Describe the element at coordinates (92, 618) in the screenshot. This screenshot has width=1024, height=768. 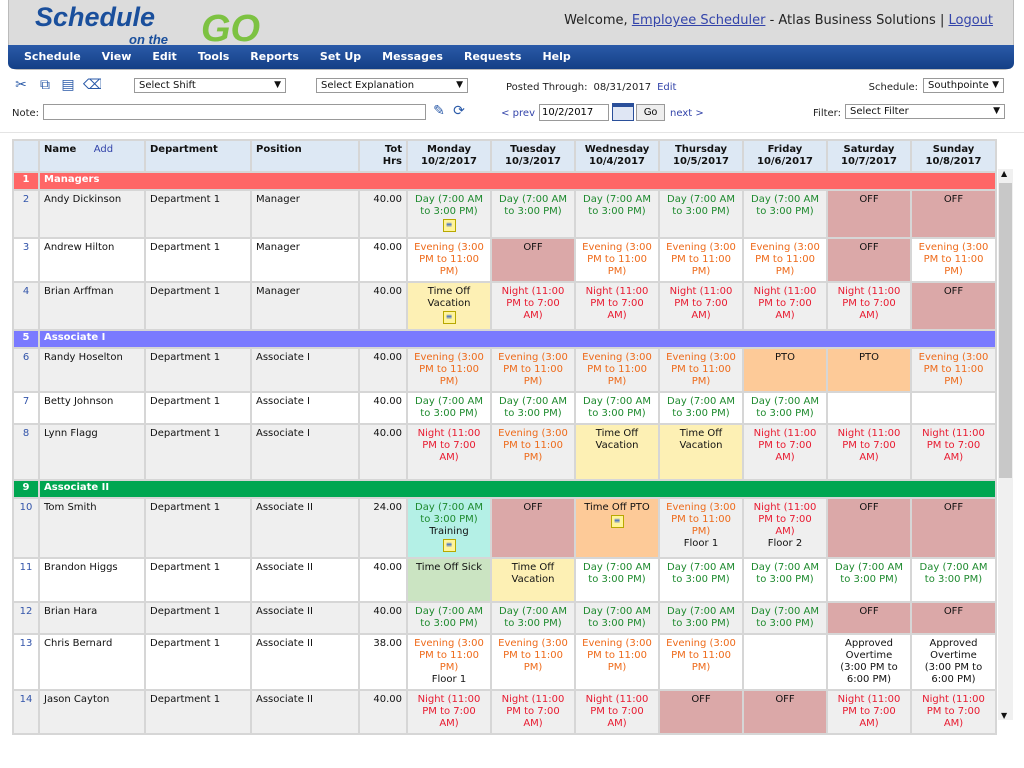
I see `employee-name: Brian Hara` at that location.